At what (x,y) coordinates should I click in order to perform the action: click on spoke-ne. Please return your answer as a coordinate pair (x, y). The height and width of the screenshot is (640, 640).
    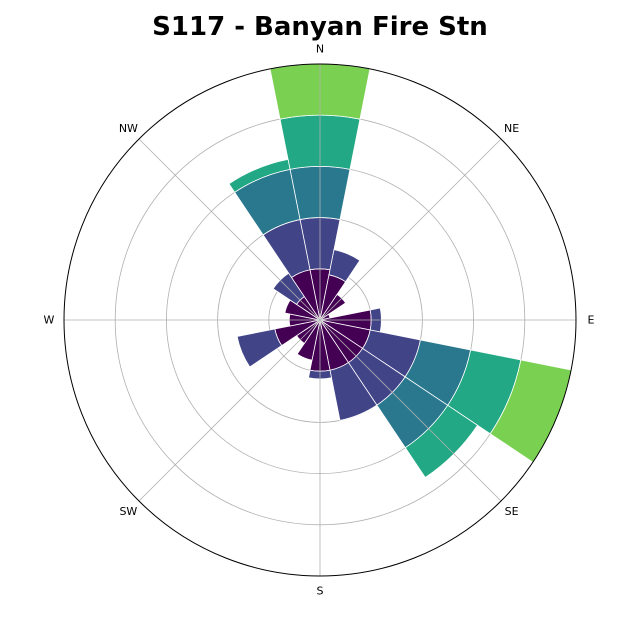
    Looking at the image, I should click on (410, 229).